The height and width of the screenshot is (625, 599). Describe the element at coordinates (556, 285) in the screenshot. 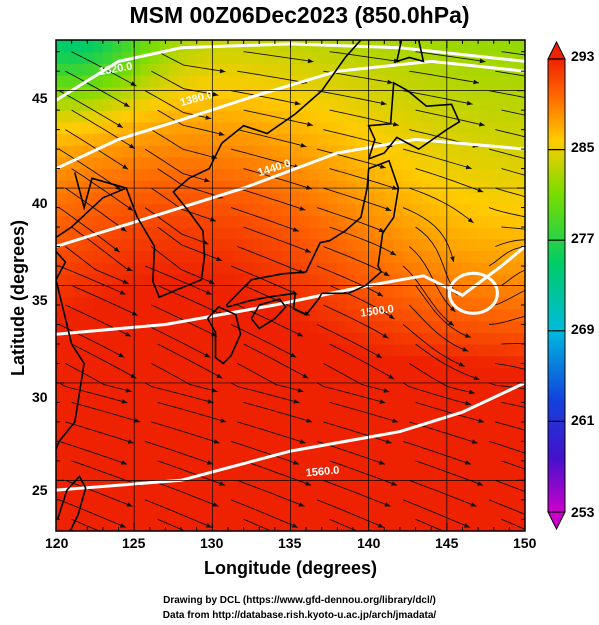

I see `colorbar` at that location.